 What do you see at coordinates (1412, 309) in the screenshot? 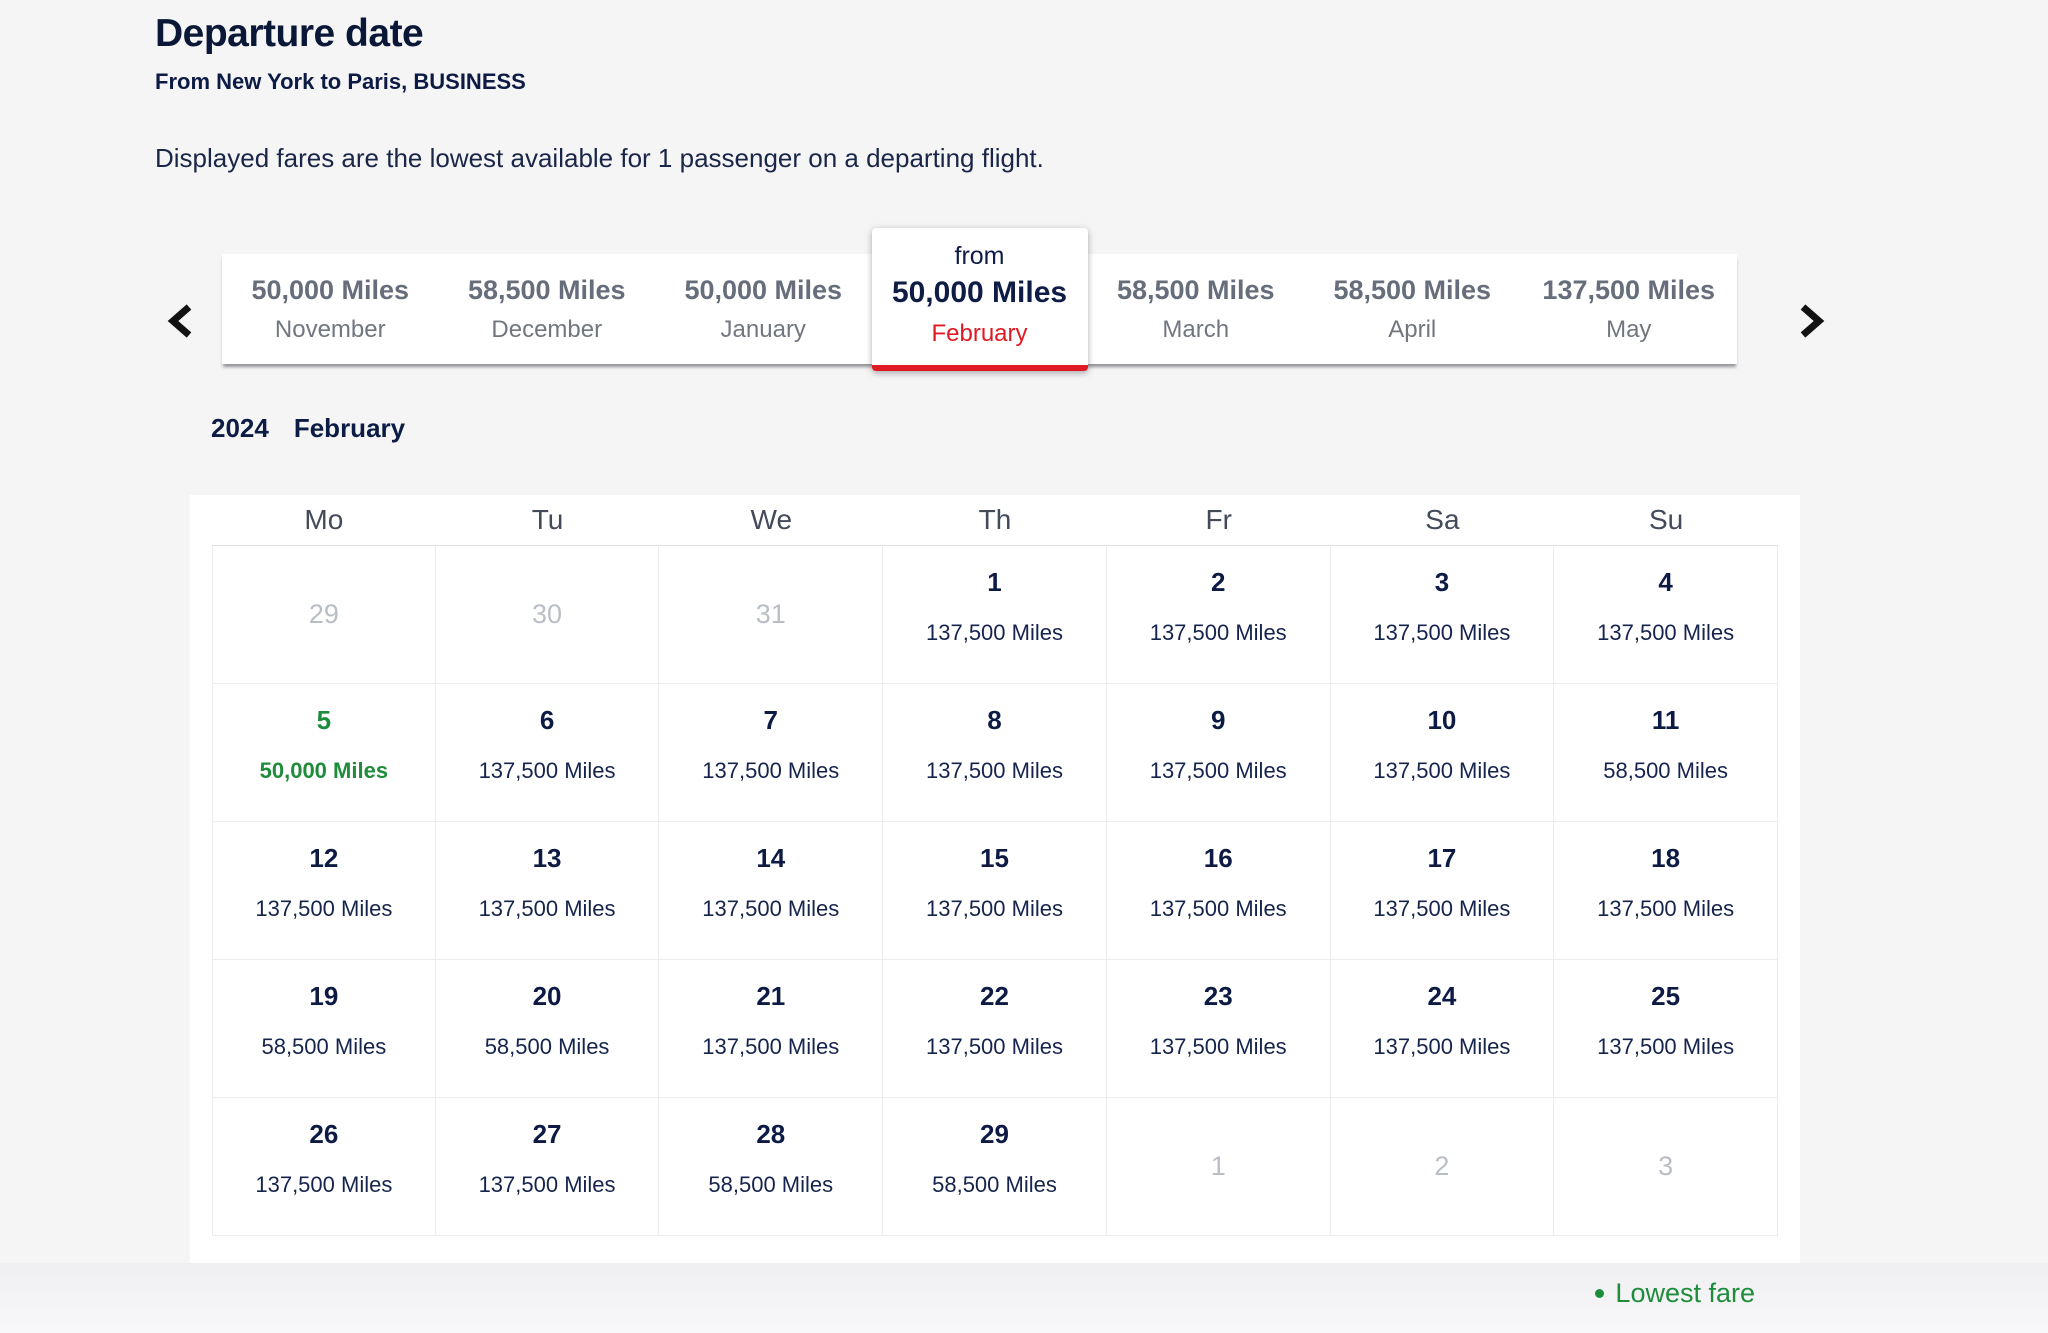
I see `month-tab-april: 58,500 Miles April` at bounding box center [1412, 309].